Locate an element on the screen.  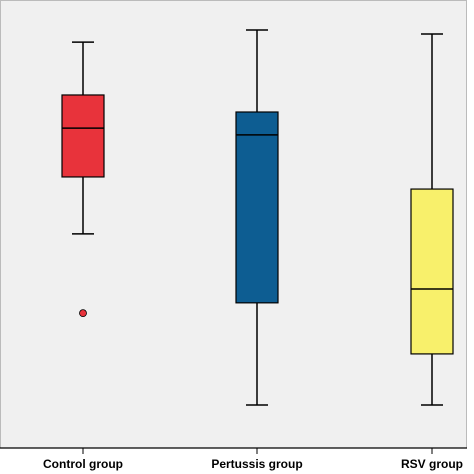
outlier is located at coordinates (83, 313).